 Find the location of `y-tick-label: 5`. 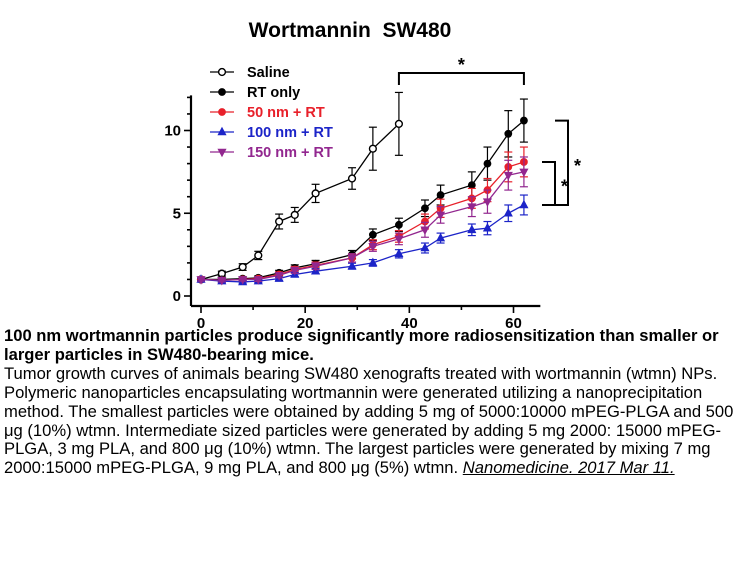

y-tick-label: 5 is located at coordinates (177, 213).